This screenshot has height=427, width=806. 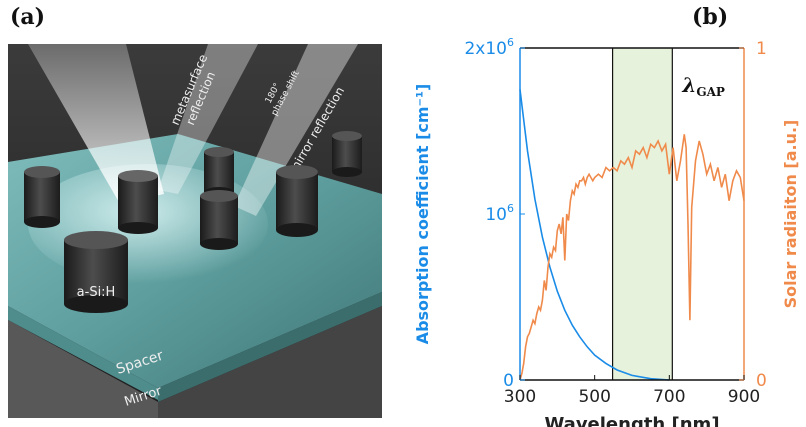 I want to click on mirror-front-side, so click(x=83, y=369).